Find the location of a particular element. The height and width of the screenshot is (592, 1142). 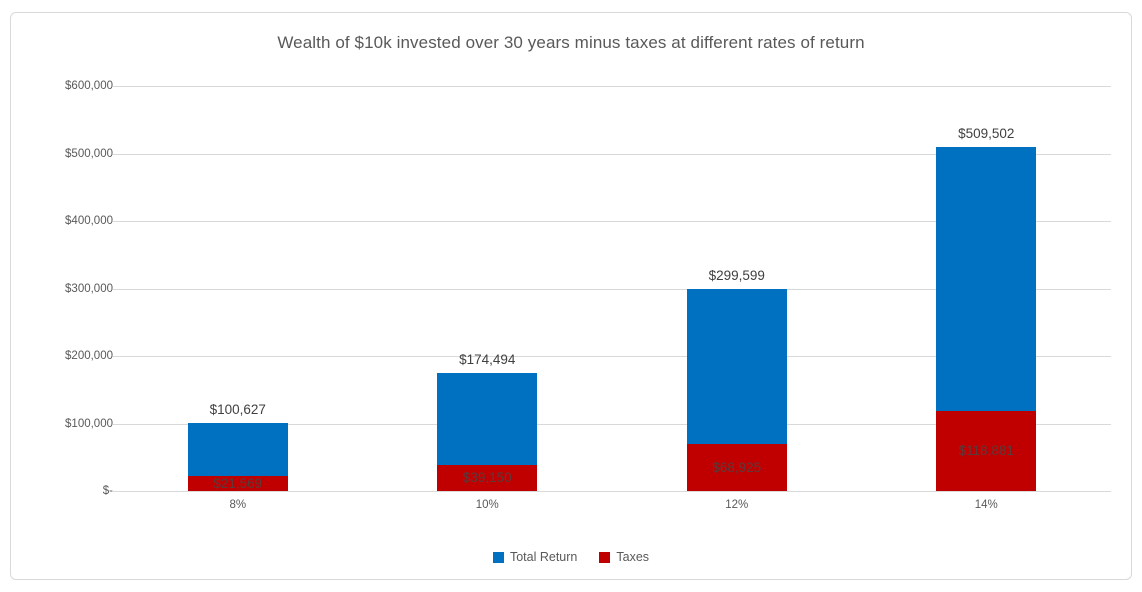

bar-slot-14%: $509,502 $118,881 is located at coordinates (987, 288).